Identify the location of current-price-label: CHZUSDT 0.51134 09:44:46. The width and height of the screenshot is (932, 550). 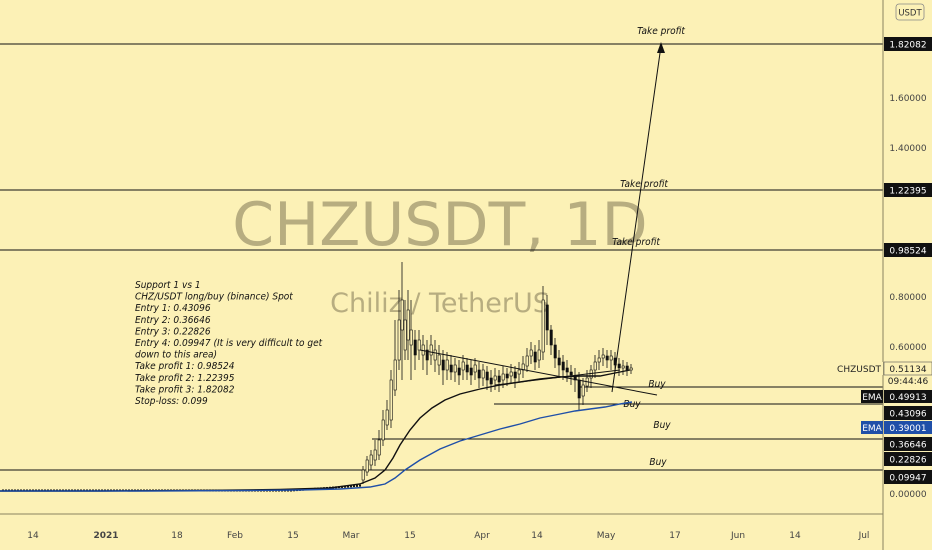
(884, 374).